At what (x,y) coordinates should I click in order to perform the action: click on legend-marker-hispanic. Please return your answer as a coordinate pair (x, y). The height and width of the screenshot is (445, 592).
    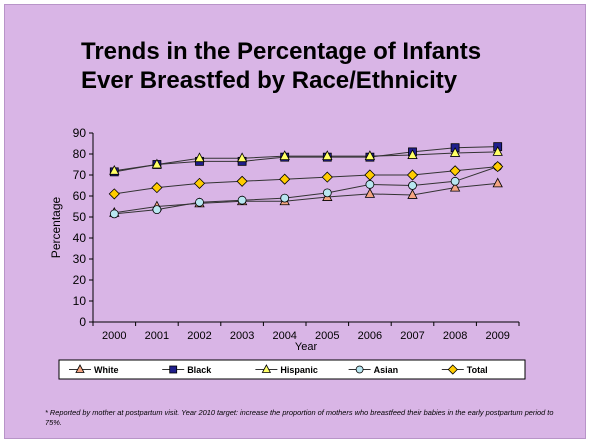
    Looking at the image, I should click on (266, 368).